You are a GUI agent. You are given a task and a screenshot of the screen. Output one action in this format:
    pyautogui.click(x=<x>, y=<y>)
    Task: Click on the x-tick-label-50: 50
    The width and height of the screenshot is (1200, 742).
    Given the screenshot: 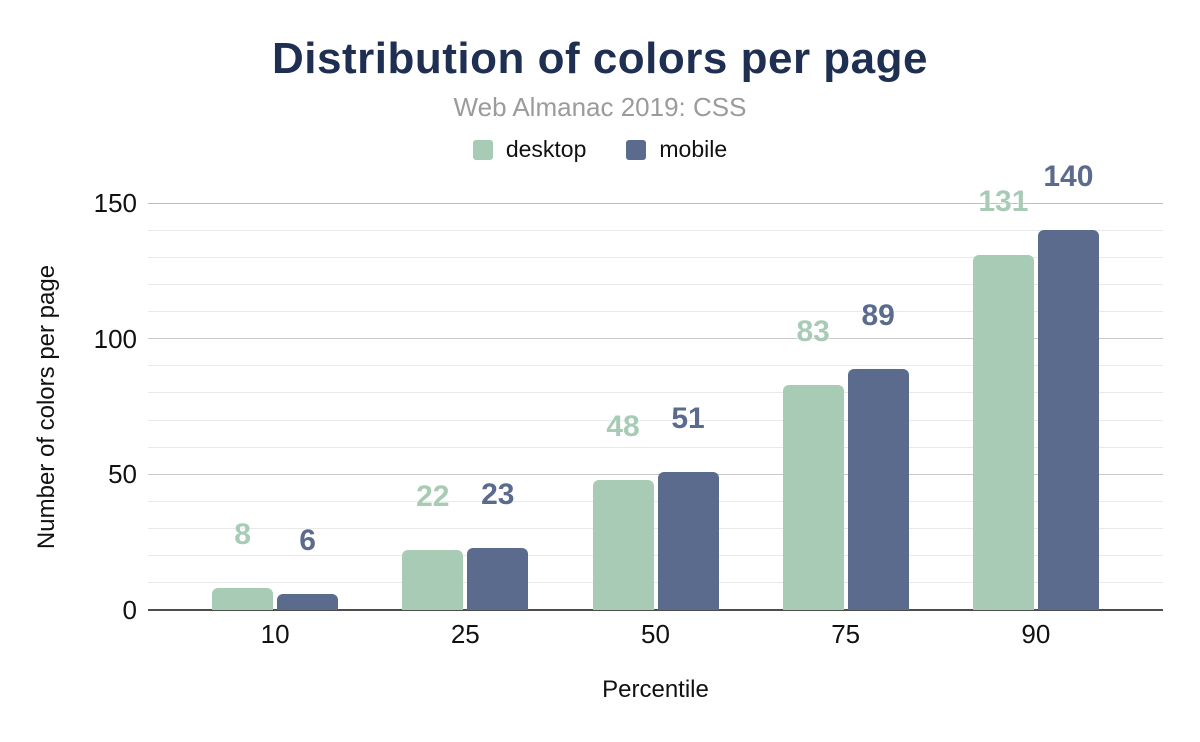 What is the action you would take?
    pyautogui.click(x=655, y=634)
    